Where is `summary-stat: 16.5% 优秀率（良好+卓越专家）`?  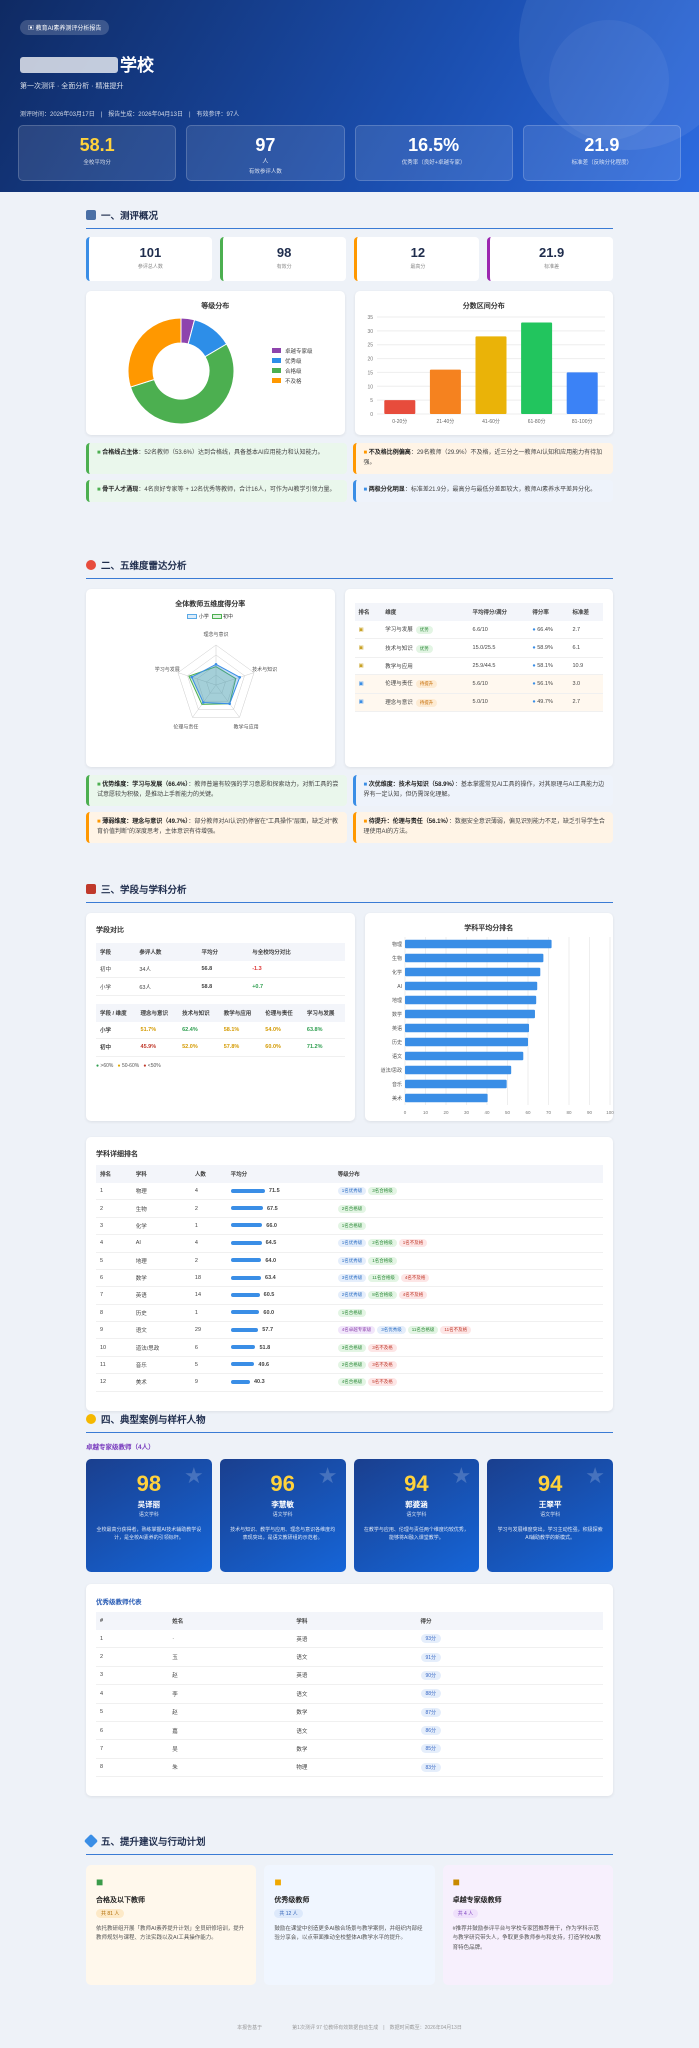 summary-stat: 16.5% 优秀率（良好+卓越专家） is located at coordinates (433, 153).